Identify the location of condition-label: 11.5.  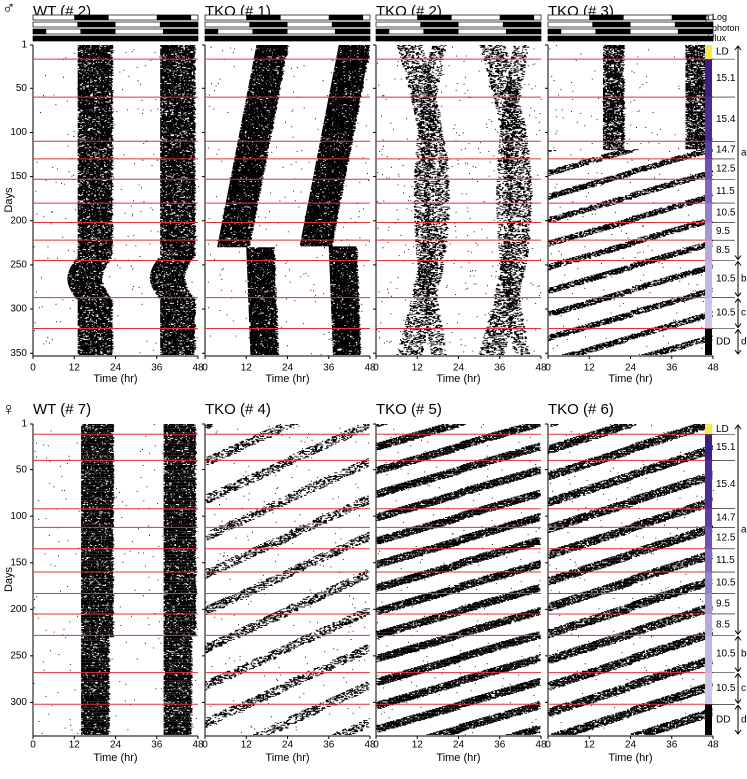
(725, 191).